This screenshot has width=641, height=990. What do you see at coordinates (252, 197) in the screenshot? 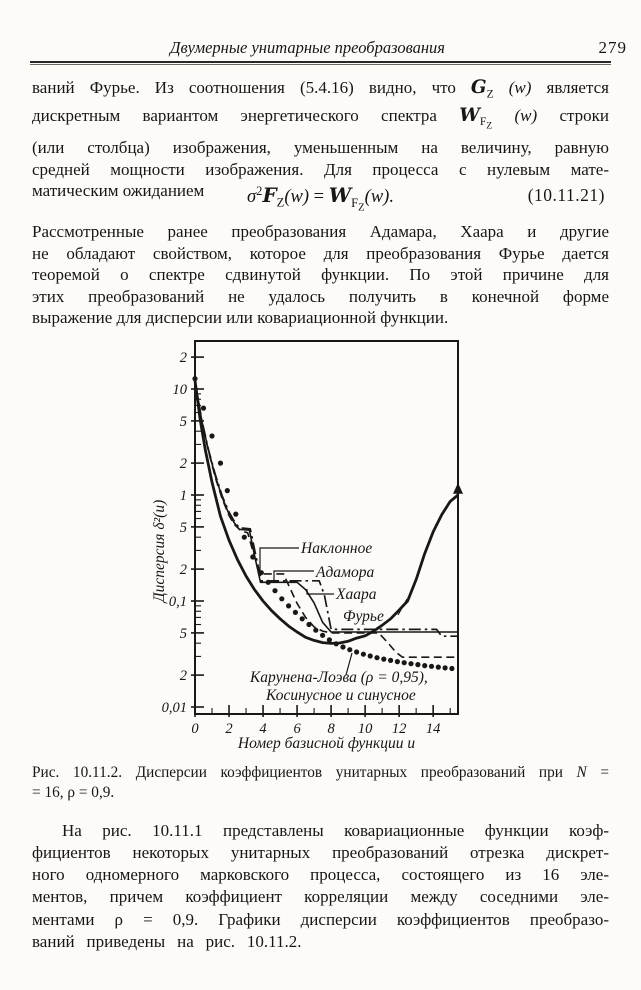
I see `sigma-symbol: σ` at bounding box center [252, 197].